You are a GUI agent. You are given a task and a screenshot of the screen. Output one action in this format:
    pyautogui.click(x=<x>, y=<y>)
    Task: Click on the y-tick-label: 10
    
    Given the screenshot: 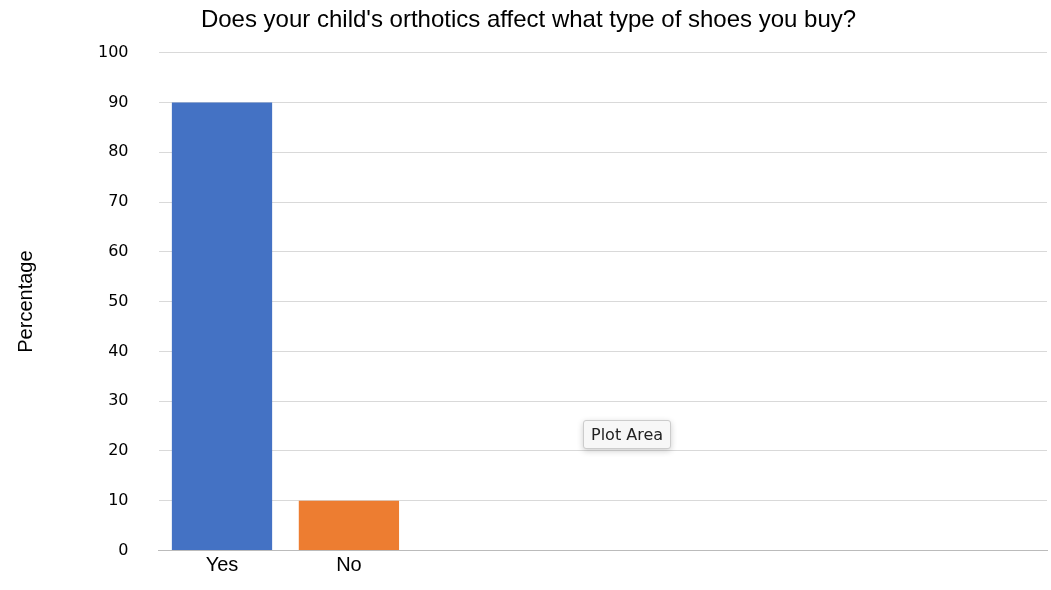 What is the action you would take?
    pyautogui.click(x=118, y=499)
    